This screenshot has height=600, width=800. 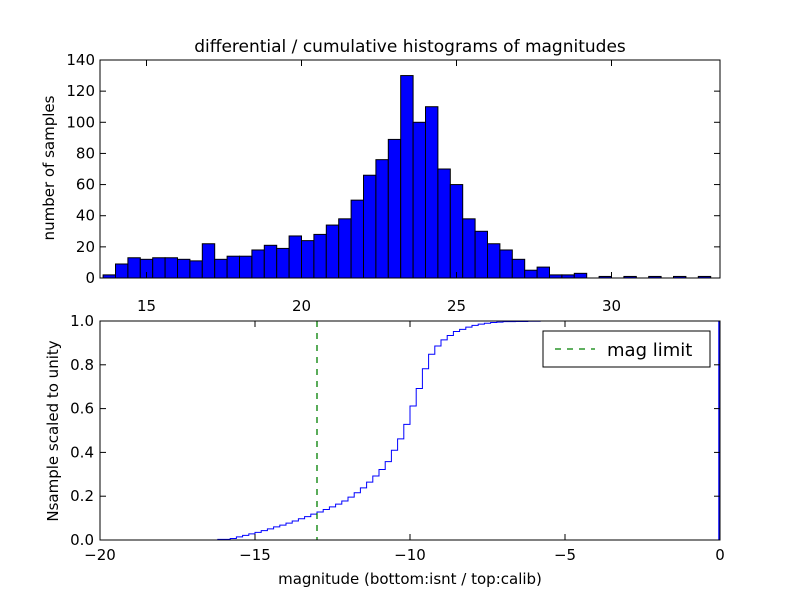 What do you see at coordinates (85, 216) in the screenshot?
I see `top-y-tick-label: 40` at bounding box center [85, 216].